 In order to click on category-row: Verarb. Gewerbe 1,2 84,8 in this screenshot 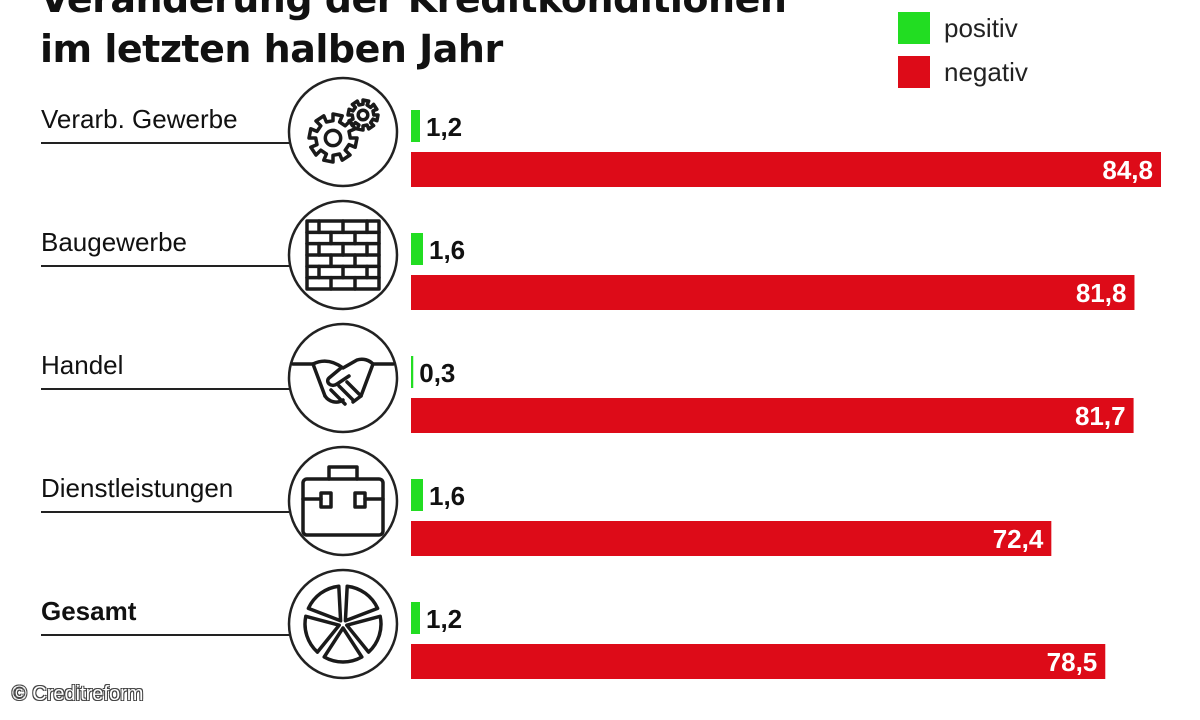, I will do `click(601, 132)`.